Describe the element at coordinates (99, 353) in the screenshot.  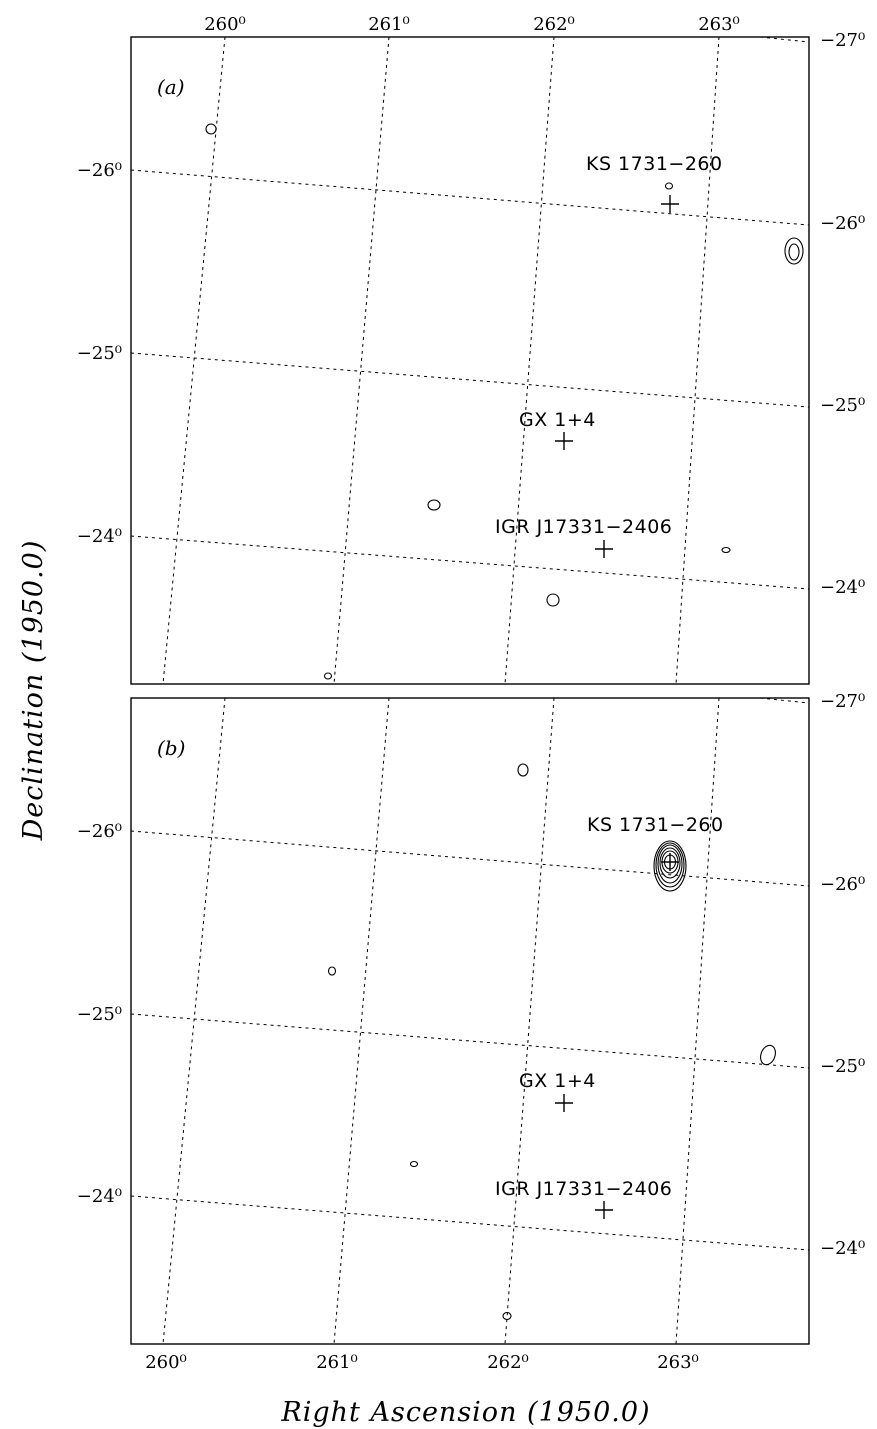
I see `panel-a-dec-tick-left-25: −25⁰` at that location.